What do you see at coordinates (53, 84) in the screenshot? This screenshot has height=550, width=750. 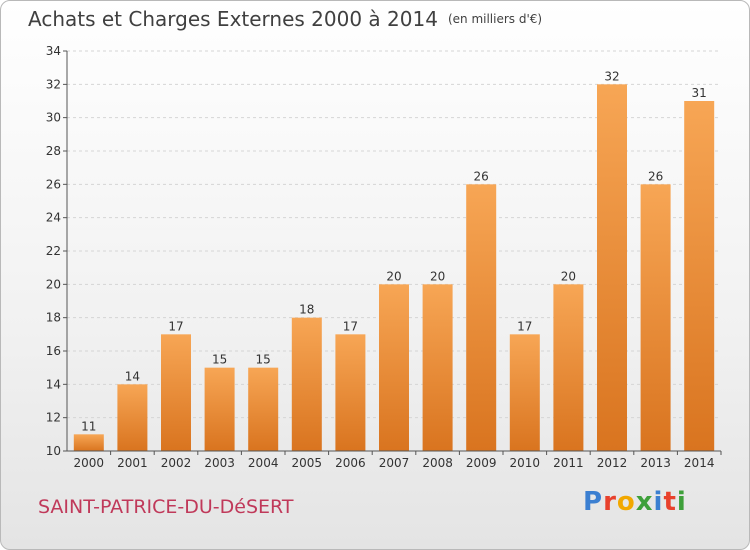 I see `y-tick-label: 32` at bounding box center [53, 84].